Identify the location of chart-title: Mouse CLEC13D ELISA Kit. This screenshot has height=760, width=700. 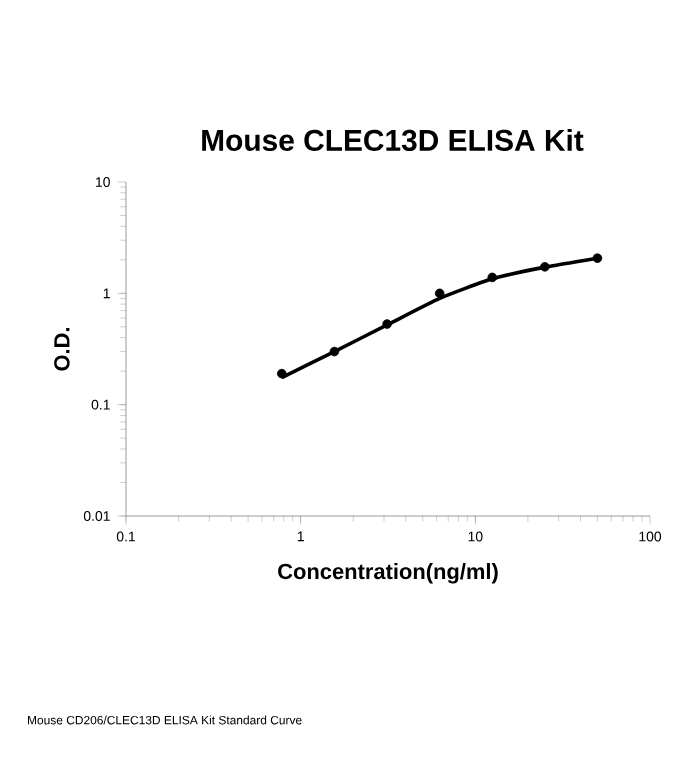
(393, 140).